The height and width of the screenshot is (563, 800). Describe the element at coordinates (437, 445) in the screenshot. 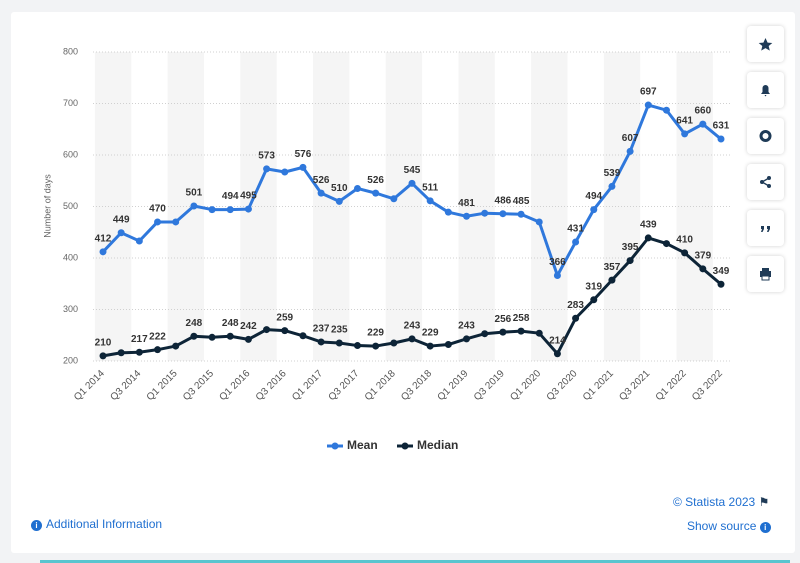

I see `legend-label: Median` at that location.